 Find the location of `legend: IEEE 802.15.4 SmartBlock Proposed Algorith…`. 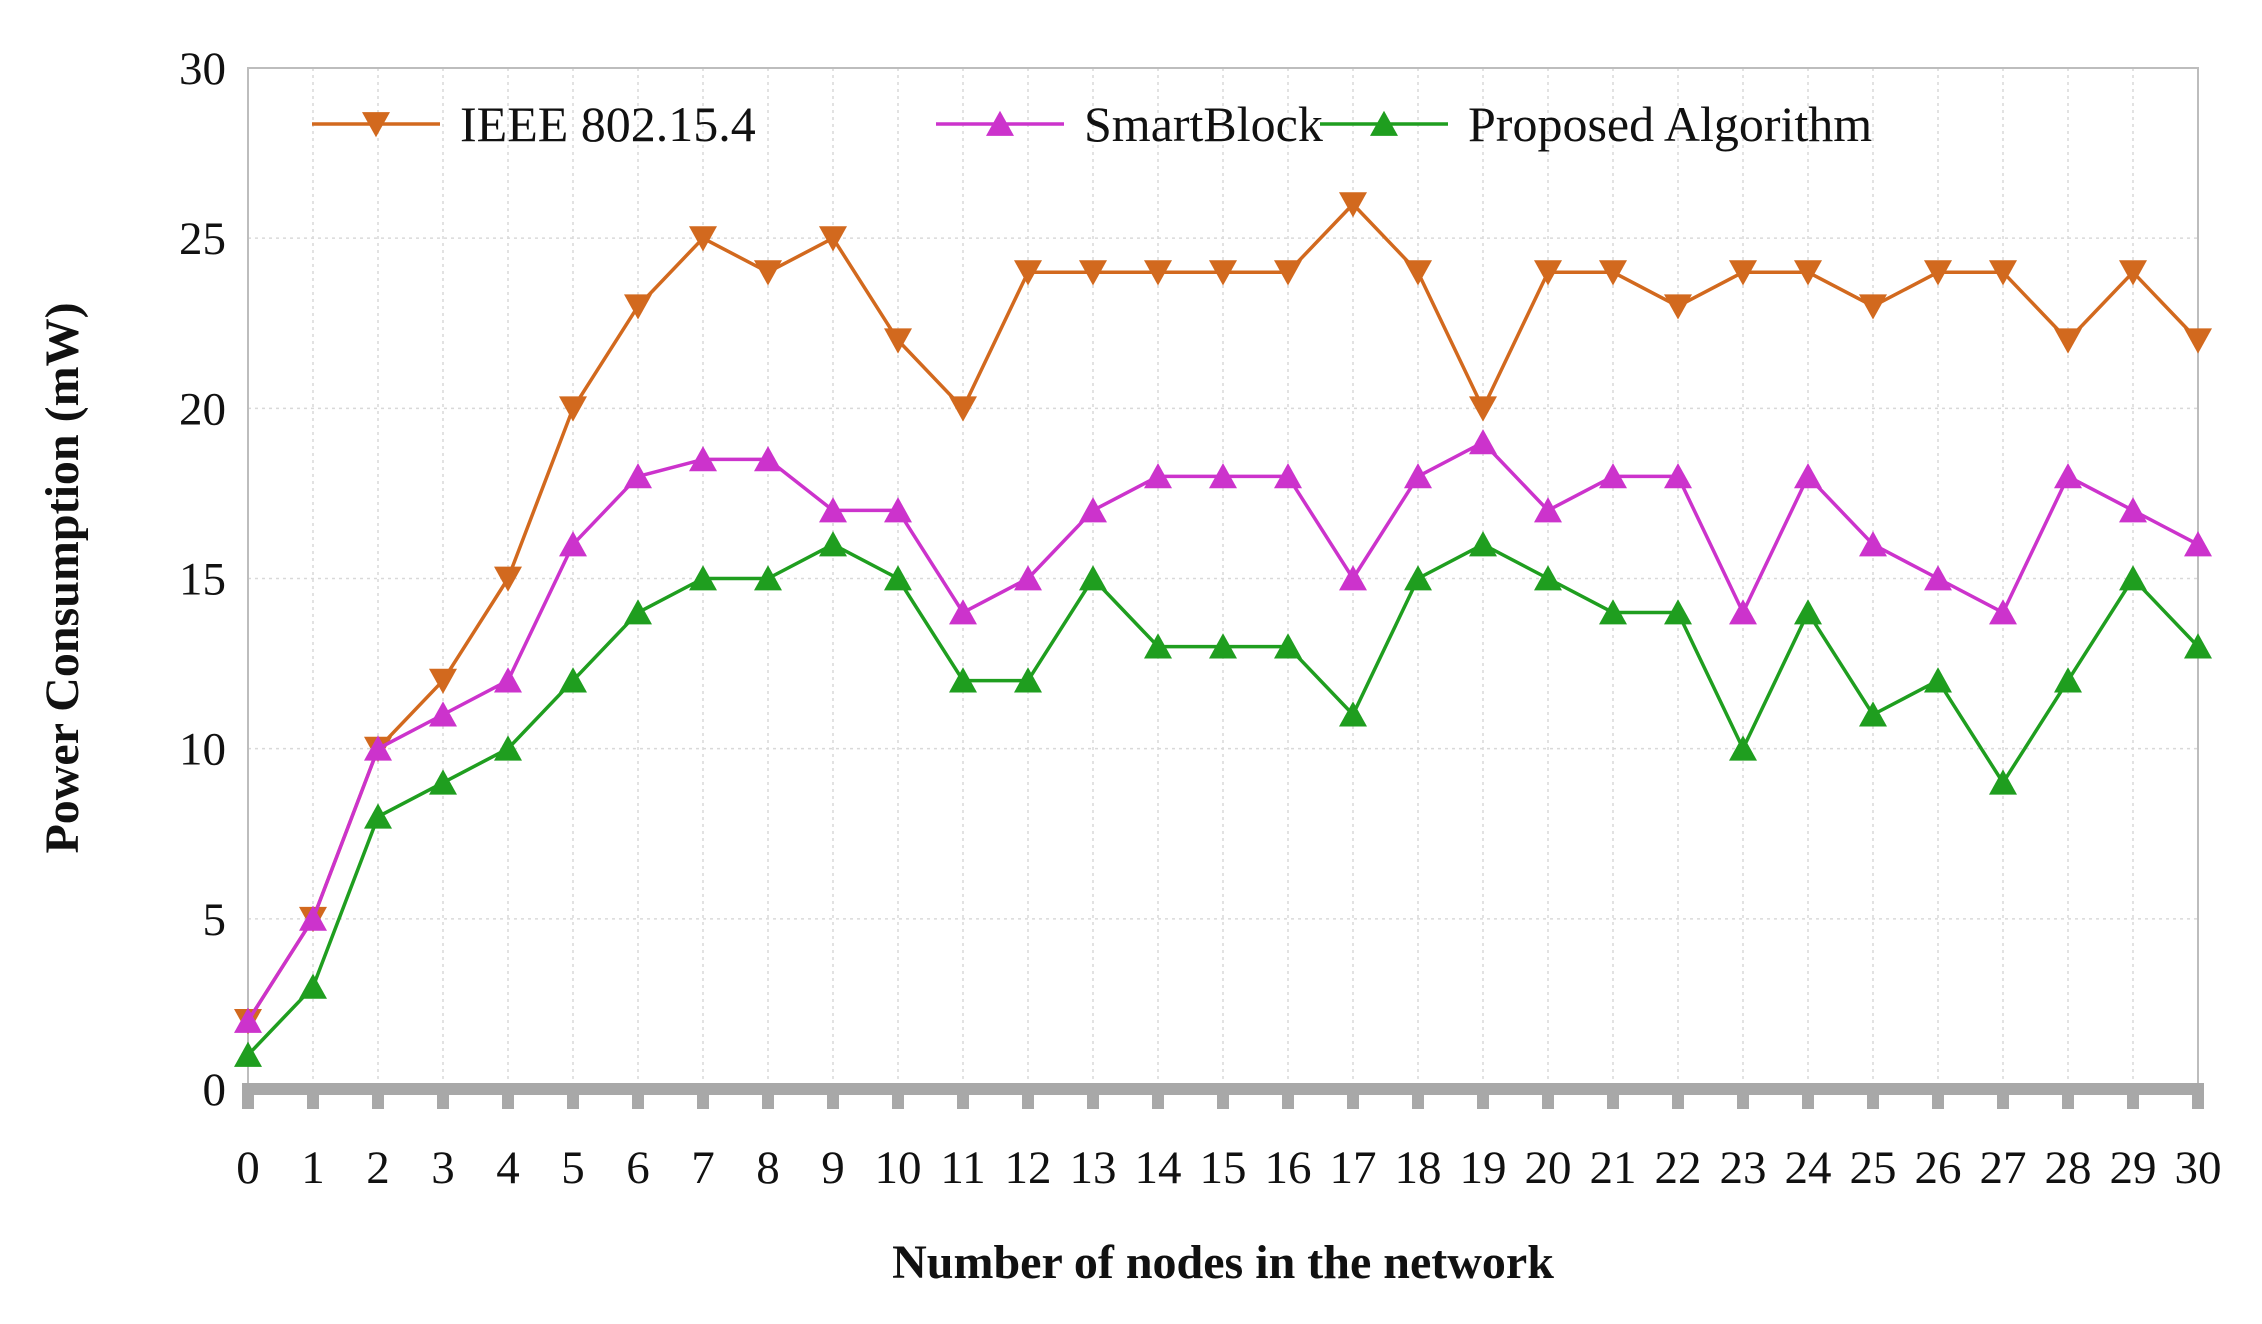

legend: IEEE 802.15.4 SmartBlock Proposed Algorith… is located at coordinates (1092, 124).